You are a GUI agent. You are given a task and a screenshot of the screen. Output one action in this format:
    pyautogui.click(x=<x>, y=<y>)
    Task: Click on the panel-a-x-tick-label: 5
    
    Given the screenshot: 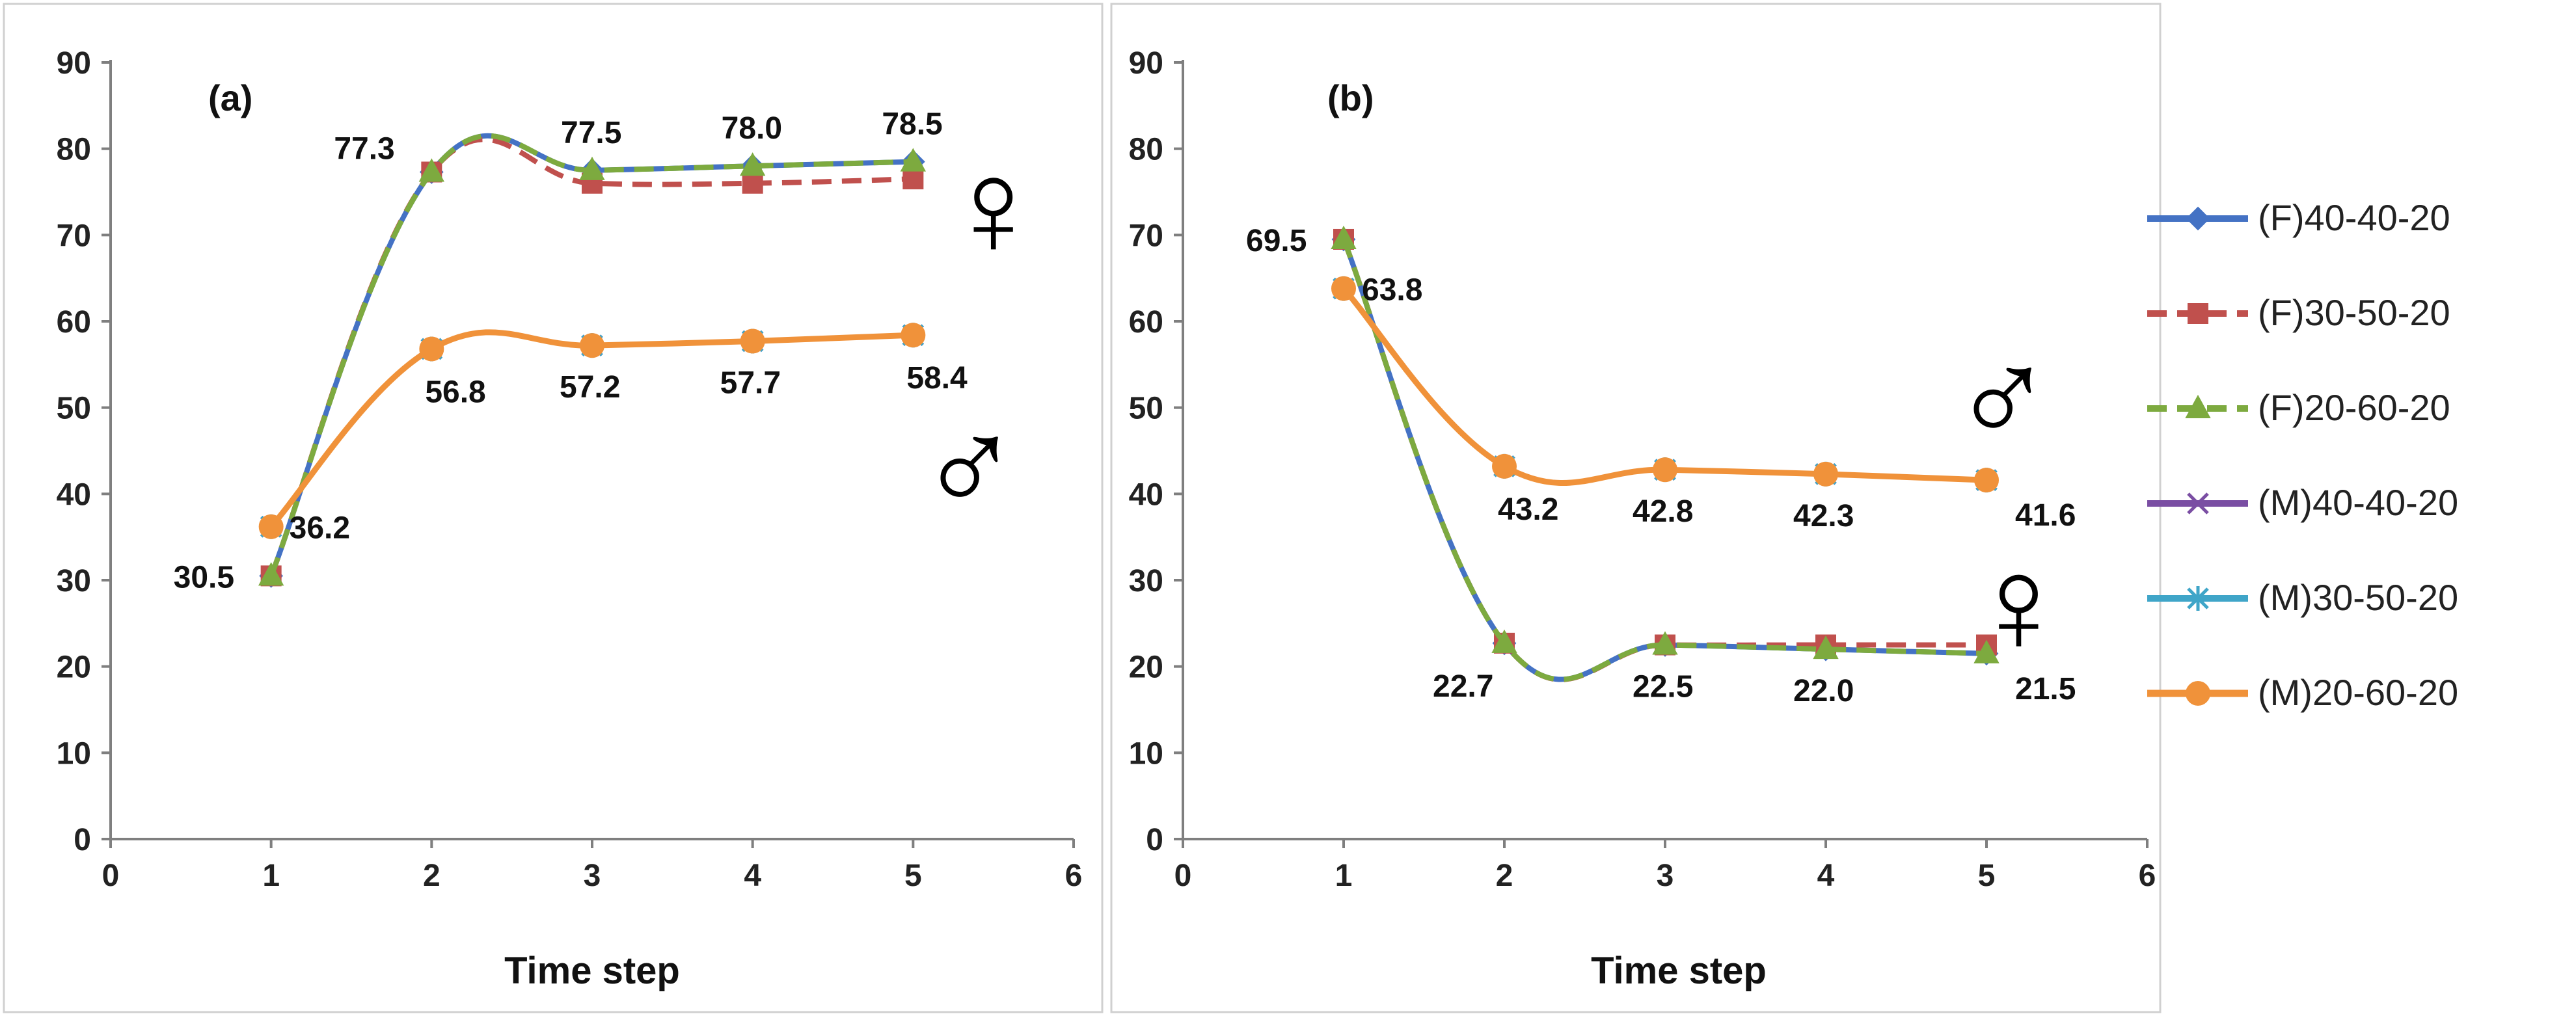 What is the action you would take?
    pyautogui.click(x=913, y=876)
    